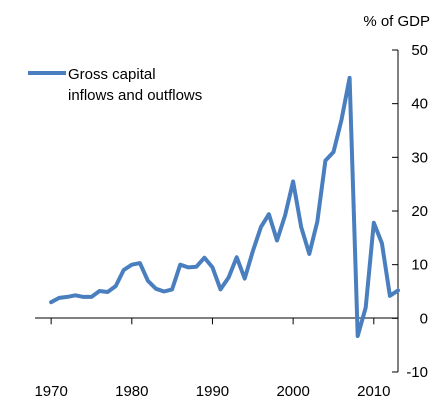 This screenshot has height=402, width=442. Describe the element at coordinates (112, 74) in the screenshot. I see `legend-label-line: Gross capital` at that location.